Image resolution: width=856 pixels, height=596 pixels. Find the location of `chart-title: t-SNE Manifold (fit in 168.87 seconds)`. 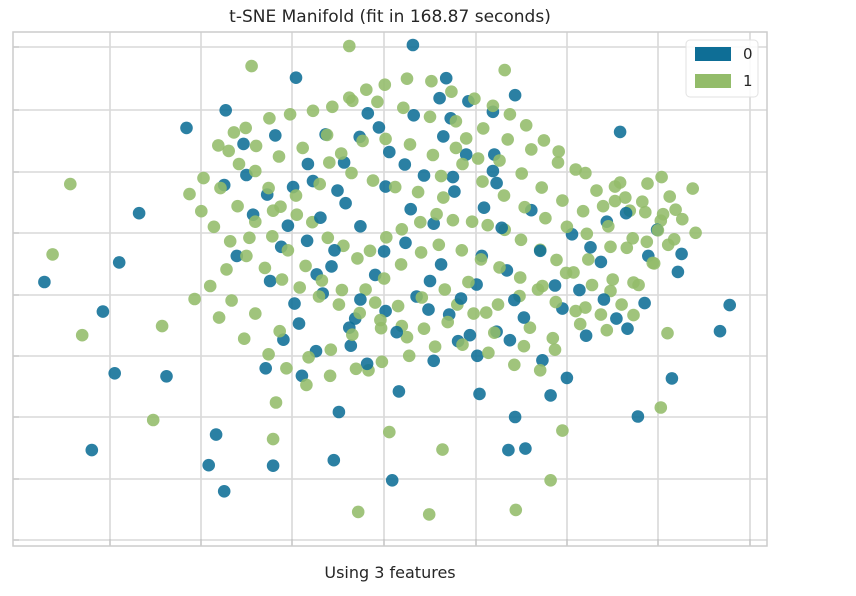

chart-title: t-SNE Manifold (fit in 168.87 seconds) is located at coordinates (390, 17).